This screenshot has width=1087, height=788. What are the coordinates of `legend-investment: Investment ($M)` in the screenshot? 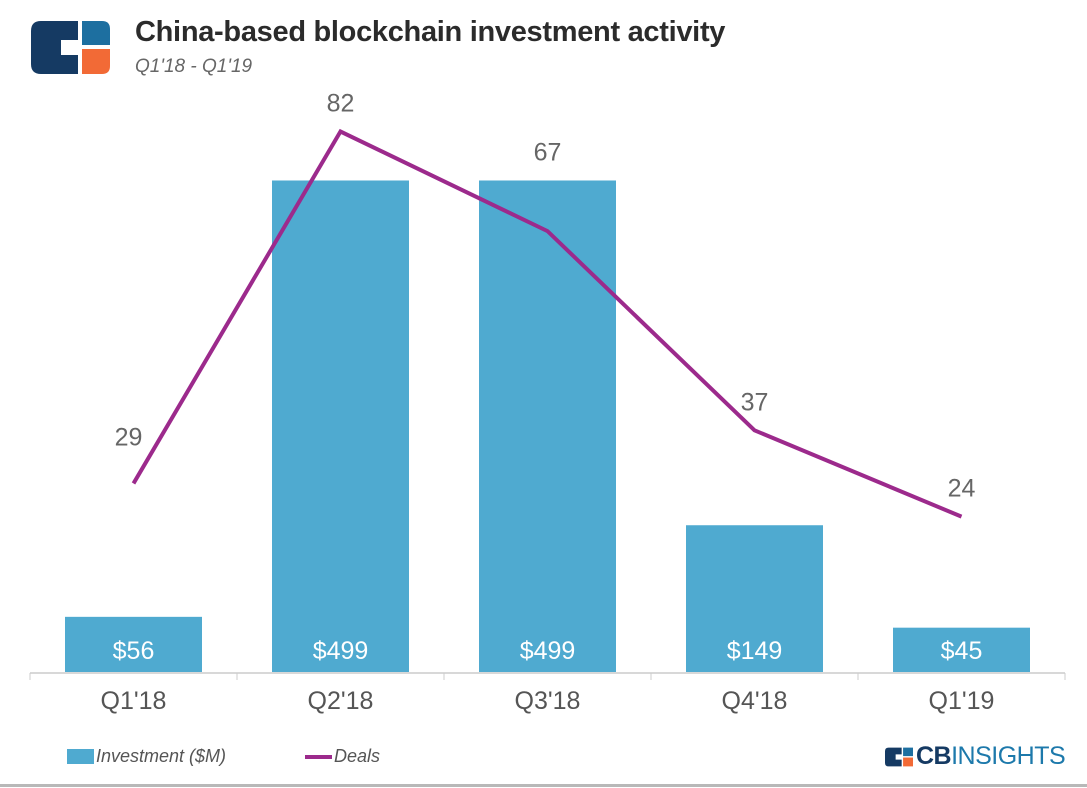 It's located at (146, 756).